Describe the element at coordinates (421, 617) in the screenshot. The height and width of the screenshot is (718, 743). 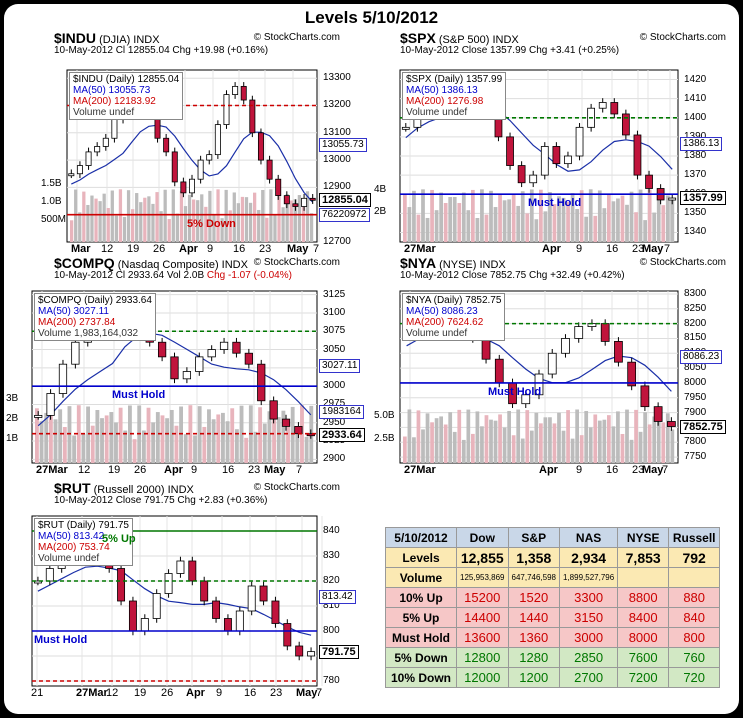
I see `row-label: 5% Up` at that location.